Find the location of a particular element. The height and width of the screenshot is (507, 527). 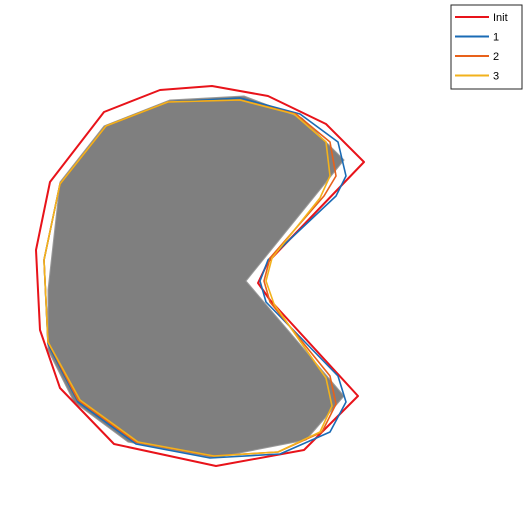

legend-items: Init 1 2 3 is located at coordinates (481, 47).